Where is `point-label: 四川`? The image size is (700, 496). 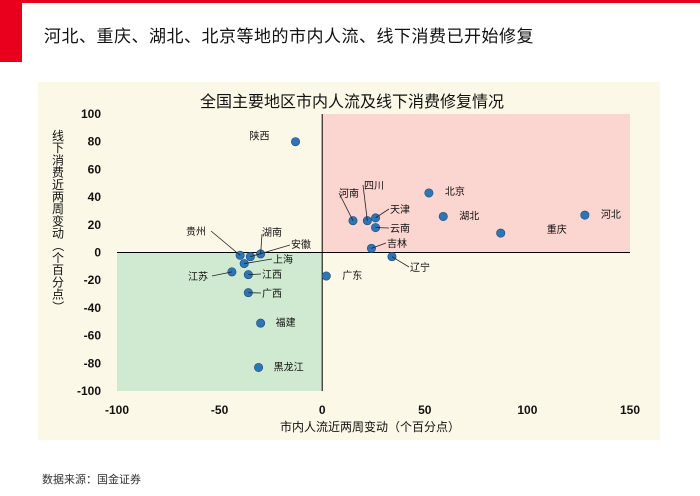
point-label: 四川 is located at coordinates (374, 186).